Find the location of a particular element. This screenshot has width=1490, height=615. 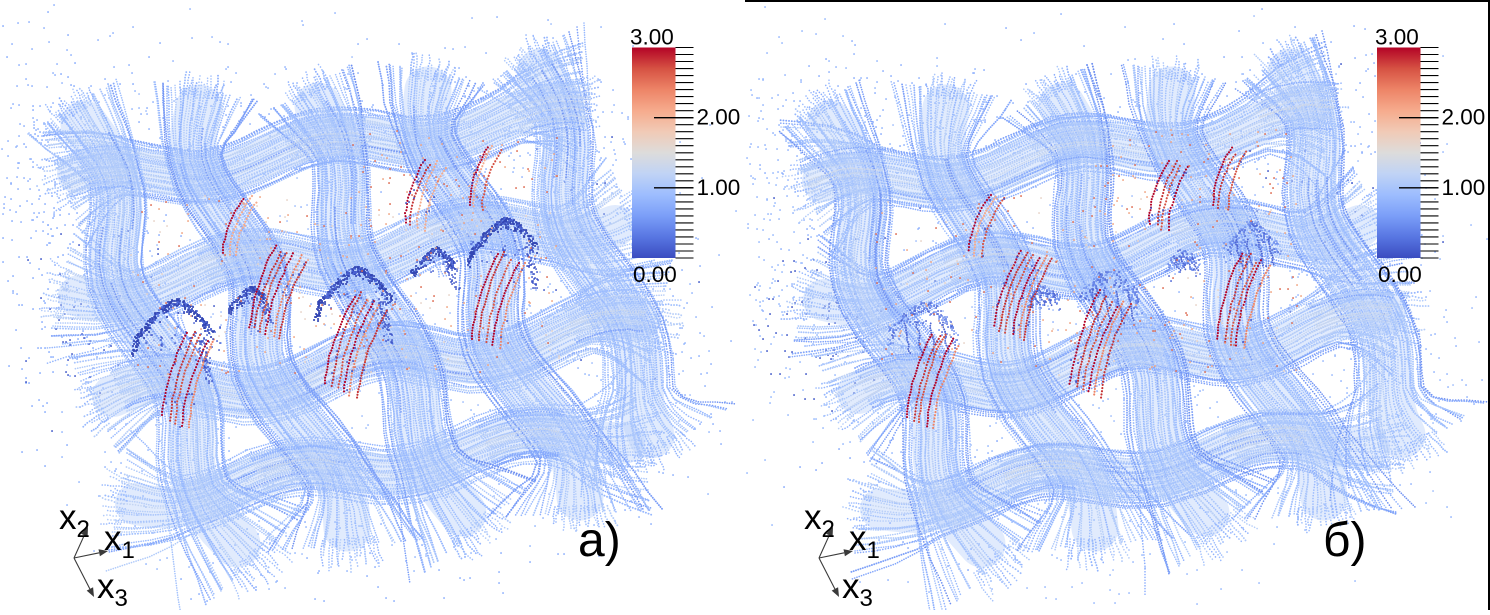

svg-text: б) is located at coordinates (1344, 540).